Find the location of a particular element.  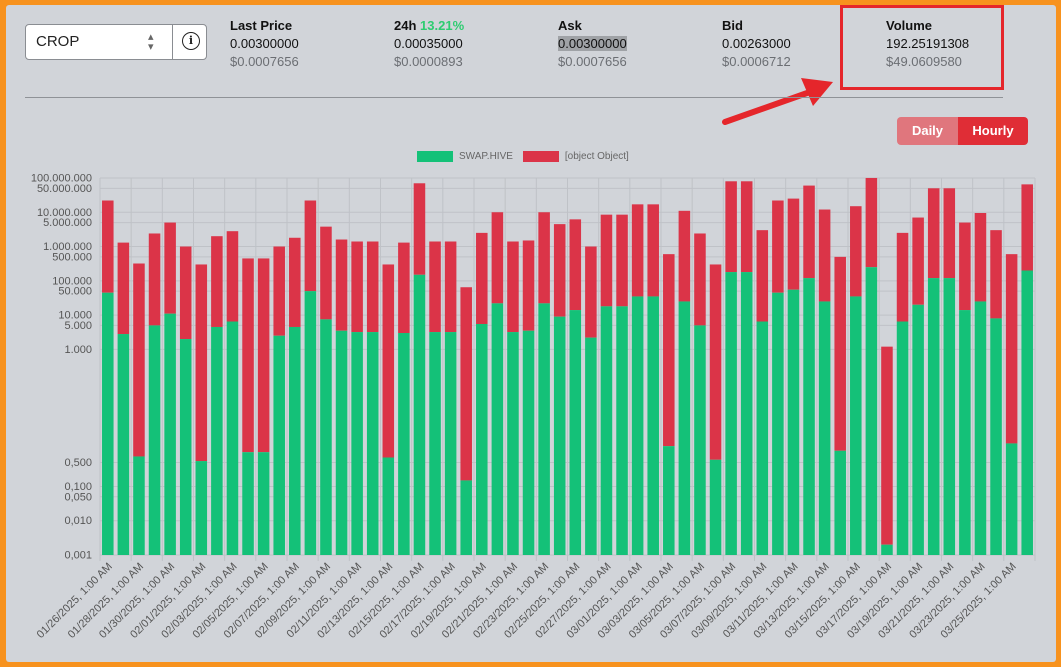

bid-stat: Bid 0.00263000 $0.0006712 is located at coordinates (756, 44).